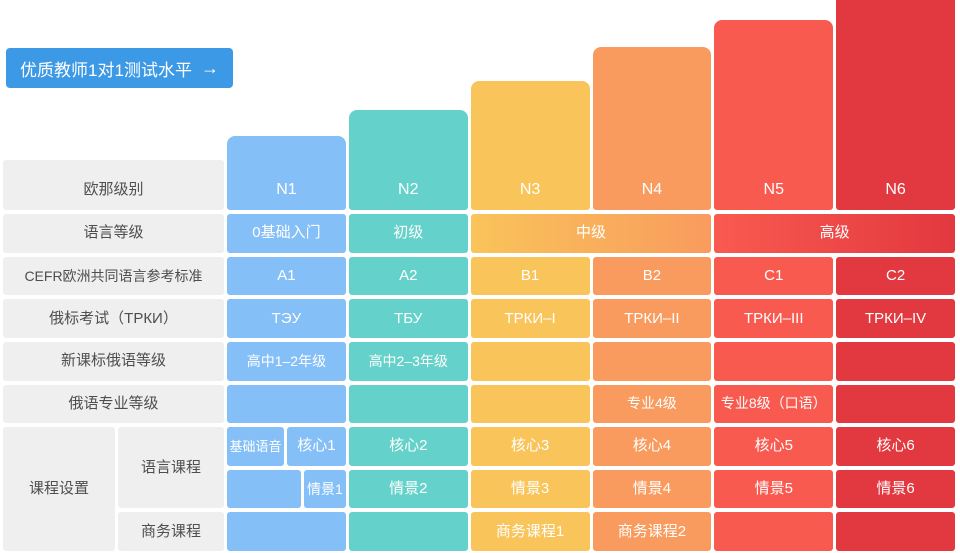 The width and height of the screenshot is (960, 553). Describe the element at coordinates (113, 361) in the screenshot. I see `row-label-school-standard: 新课标俄语等级` at that location.